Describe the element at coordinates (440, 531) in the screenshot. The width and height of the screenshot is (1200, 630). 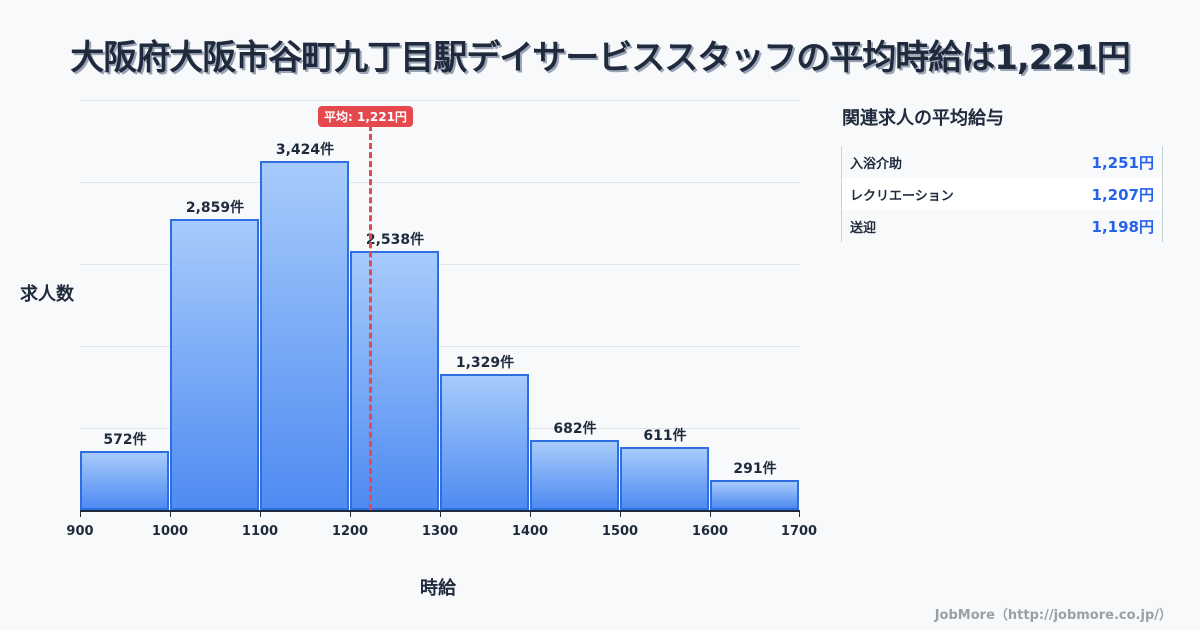
I see `x-tick-label: 1300` at that location.